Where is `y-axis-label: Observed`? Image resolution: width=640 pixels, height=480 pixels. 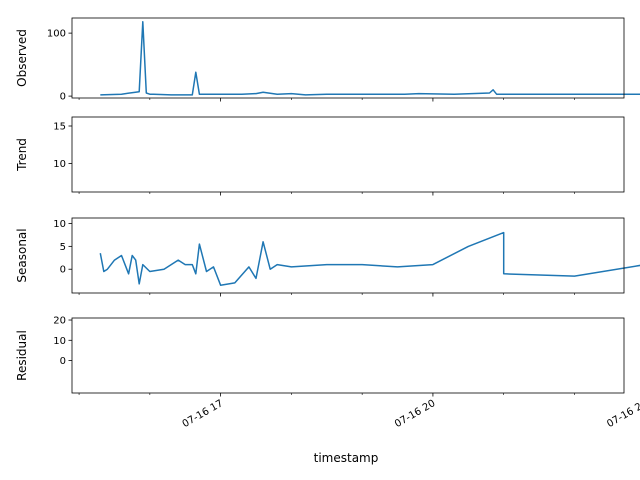 y-axis-label: Observed is located at coordinates (22, 58).